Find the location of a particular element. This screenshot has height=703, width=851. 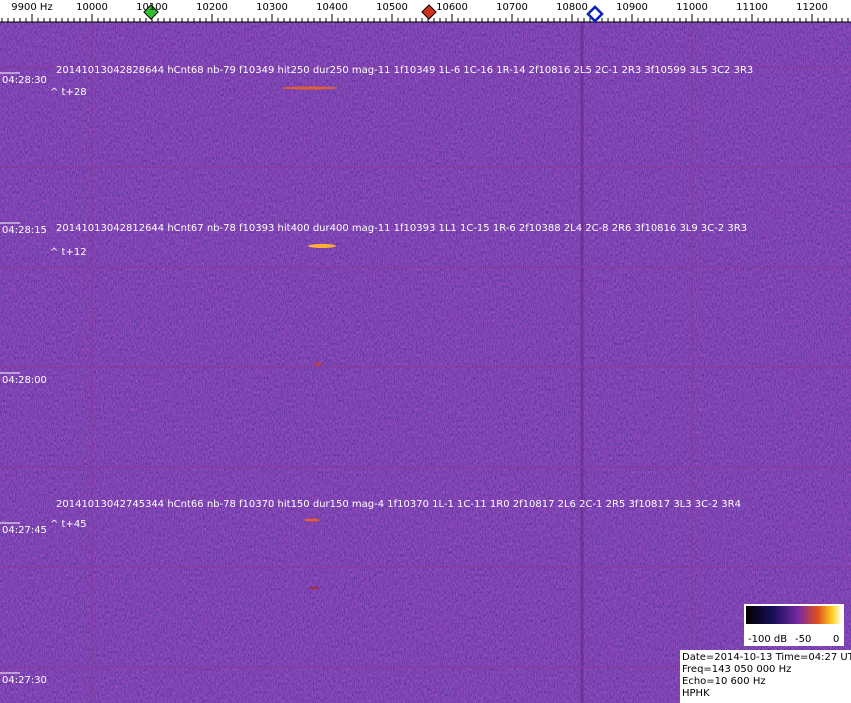

colorbar-label: 0 is located at coordinates (836, 639).